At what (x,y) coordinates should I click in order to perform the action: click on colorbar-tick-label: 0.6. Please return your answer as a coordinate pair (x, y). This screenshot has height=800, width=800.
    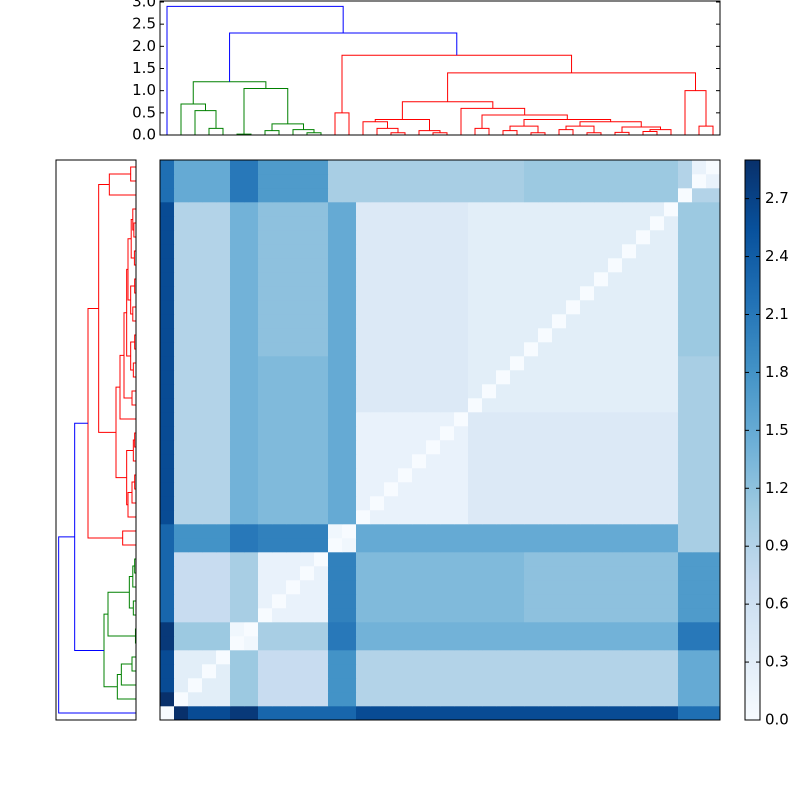
    Looking at the image, I should click on (777, 604).